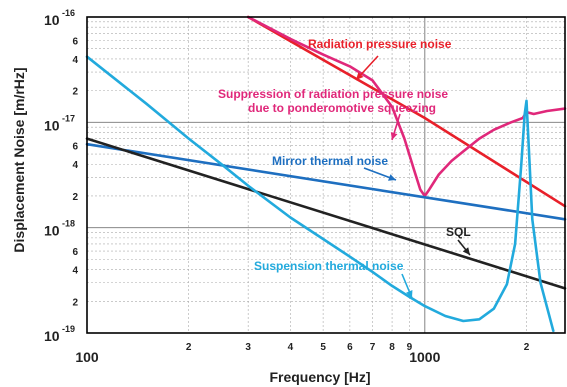  What do you see at coordinates (68, 329) in the screenshot?
I see `y-tick-exponent: -19` at bounding box center [68, 329].